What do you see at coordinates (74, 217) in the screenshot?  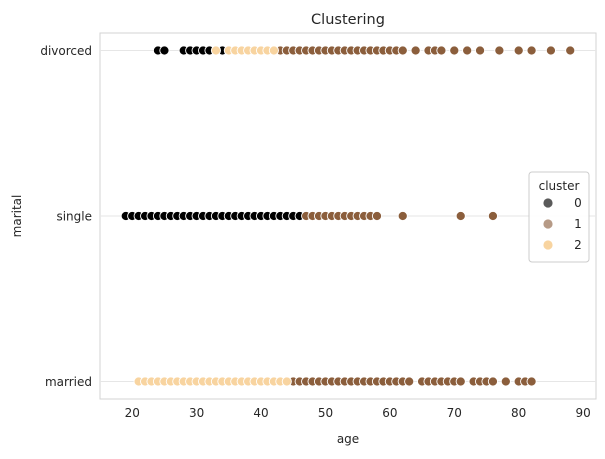 I see `y-tick-label-single: single` at bounding box center [74, 217].